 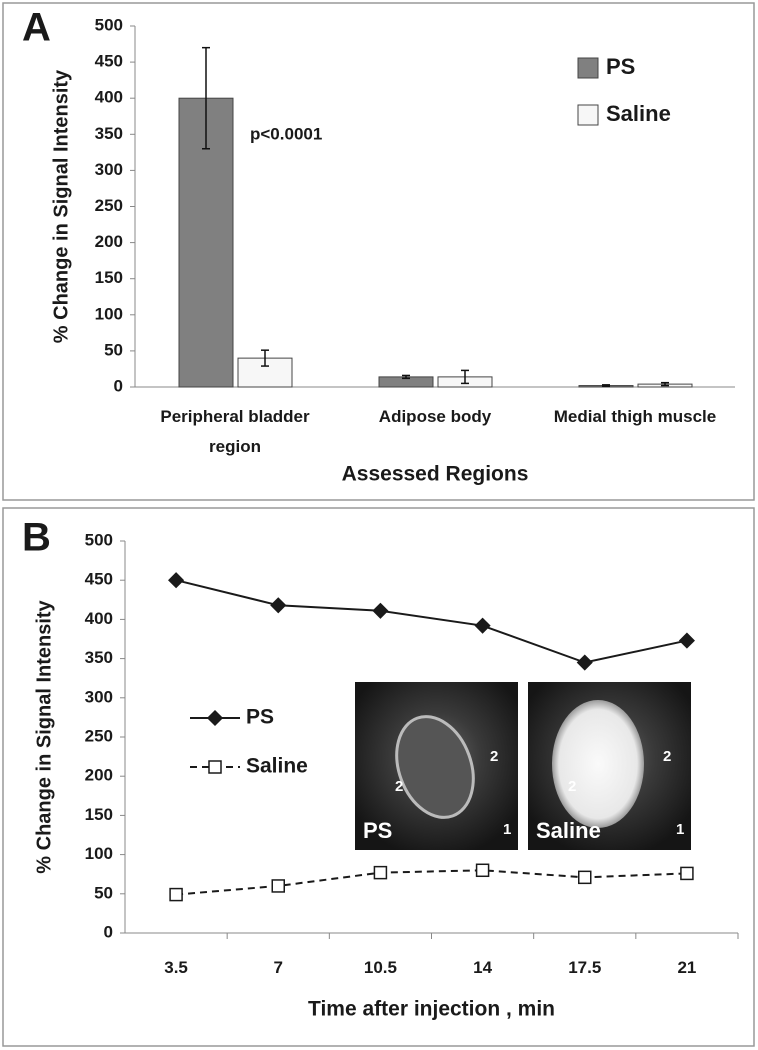 I want to click on x-tick-label: Medial thigh muscle, so click(x=635, y=416).